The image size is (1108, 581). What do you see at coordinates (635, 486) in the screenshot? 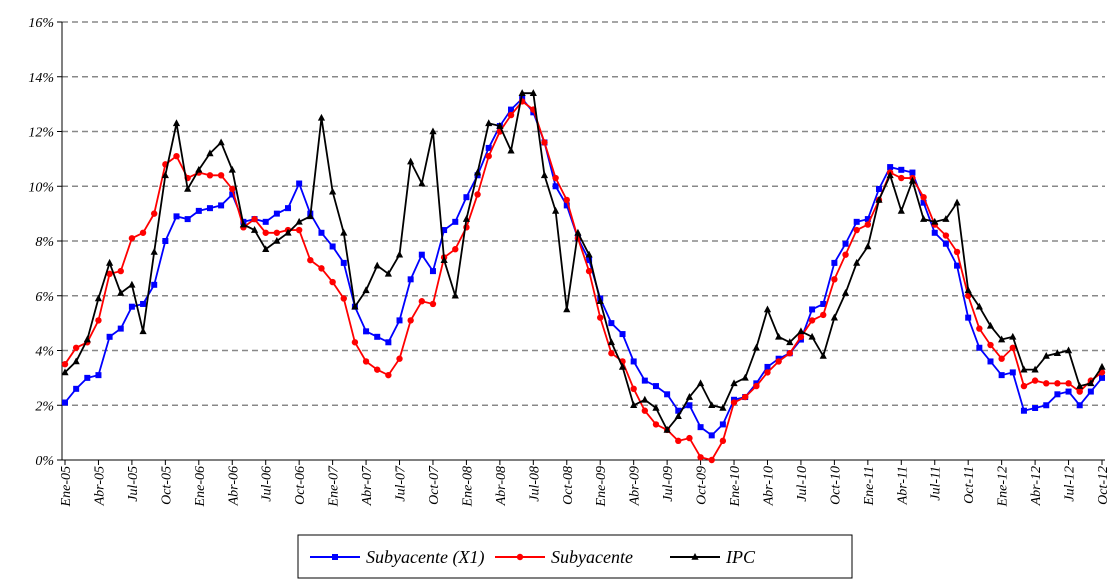
I see `x-tick-label: Abr-09` at bounding box center [635, 486].